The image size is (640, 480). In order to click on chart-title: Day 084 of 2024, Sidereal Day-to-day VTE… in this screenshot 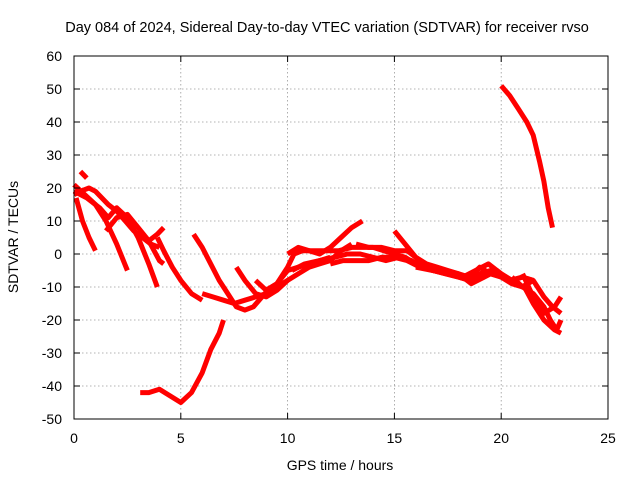, I will do `click(327, 28)`.